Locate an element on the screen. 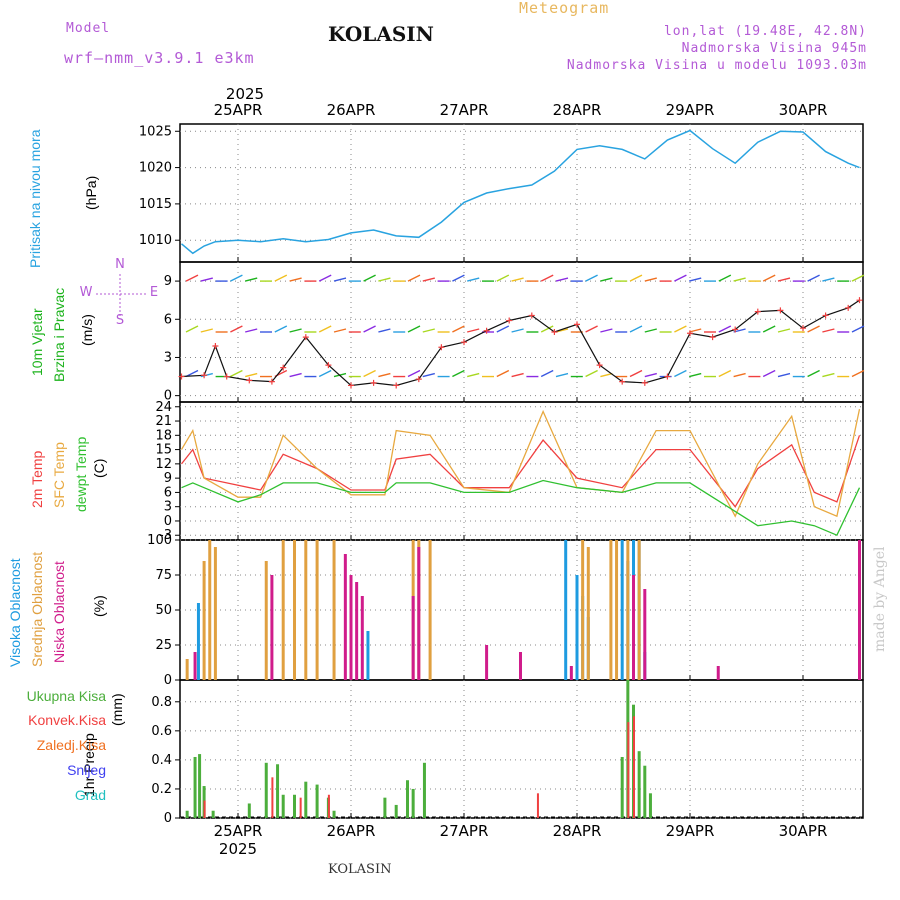 This screenshot has width=900, height=900. temp2m-line is located at coordinates (520, 471).